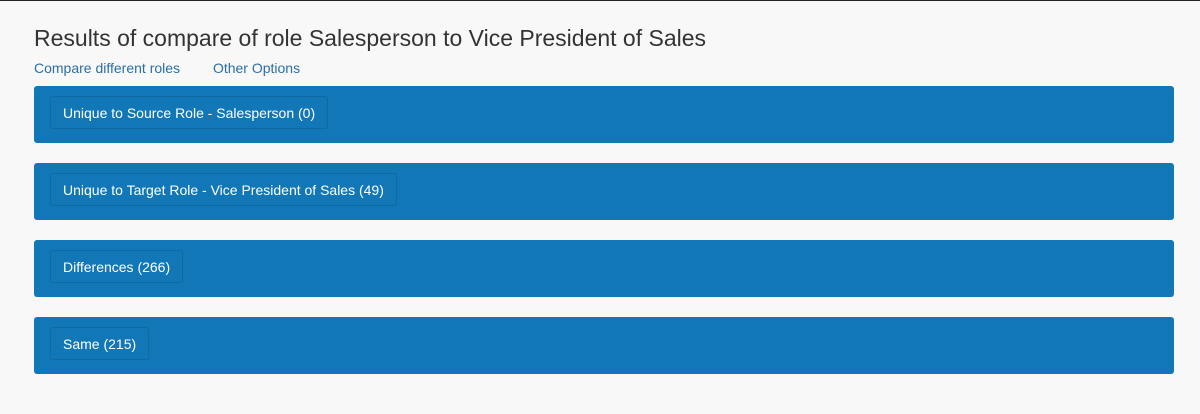  What do you see at coordinates (256, 68) in the screenshot?
I see `other-options-link: Other Options` at bounding box center [256, 68].